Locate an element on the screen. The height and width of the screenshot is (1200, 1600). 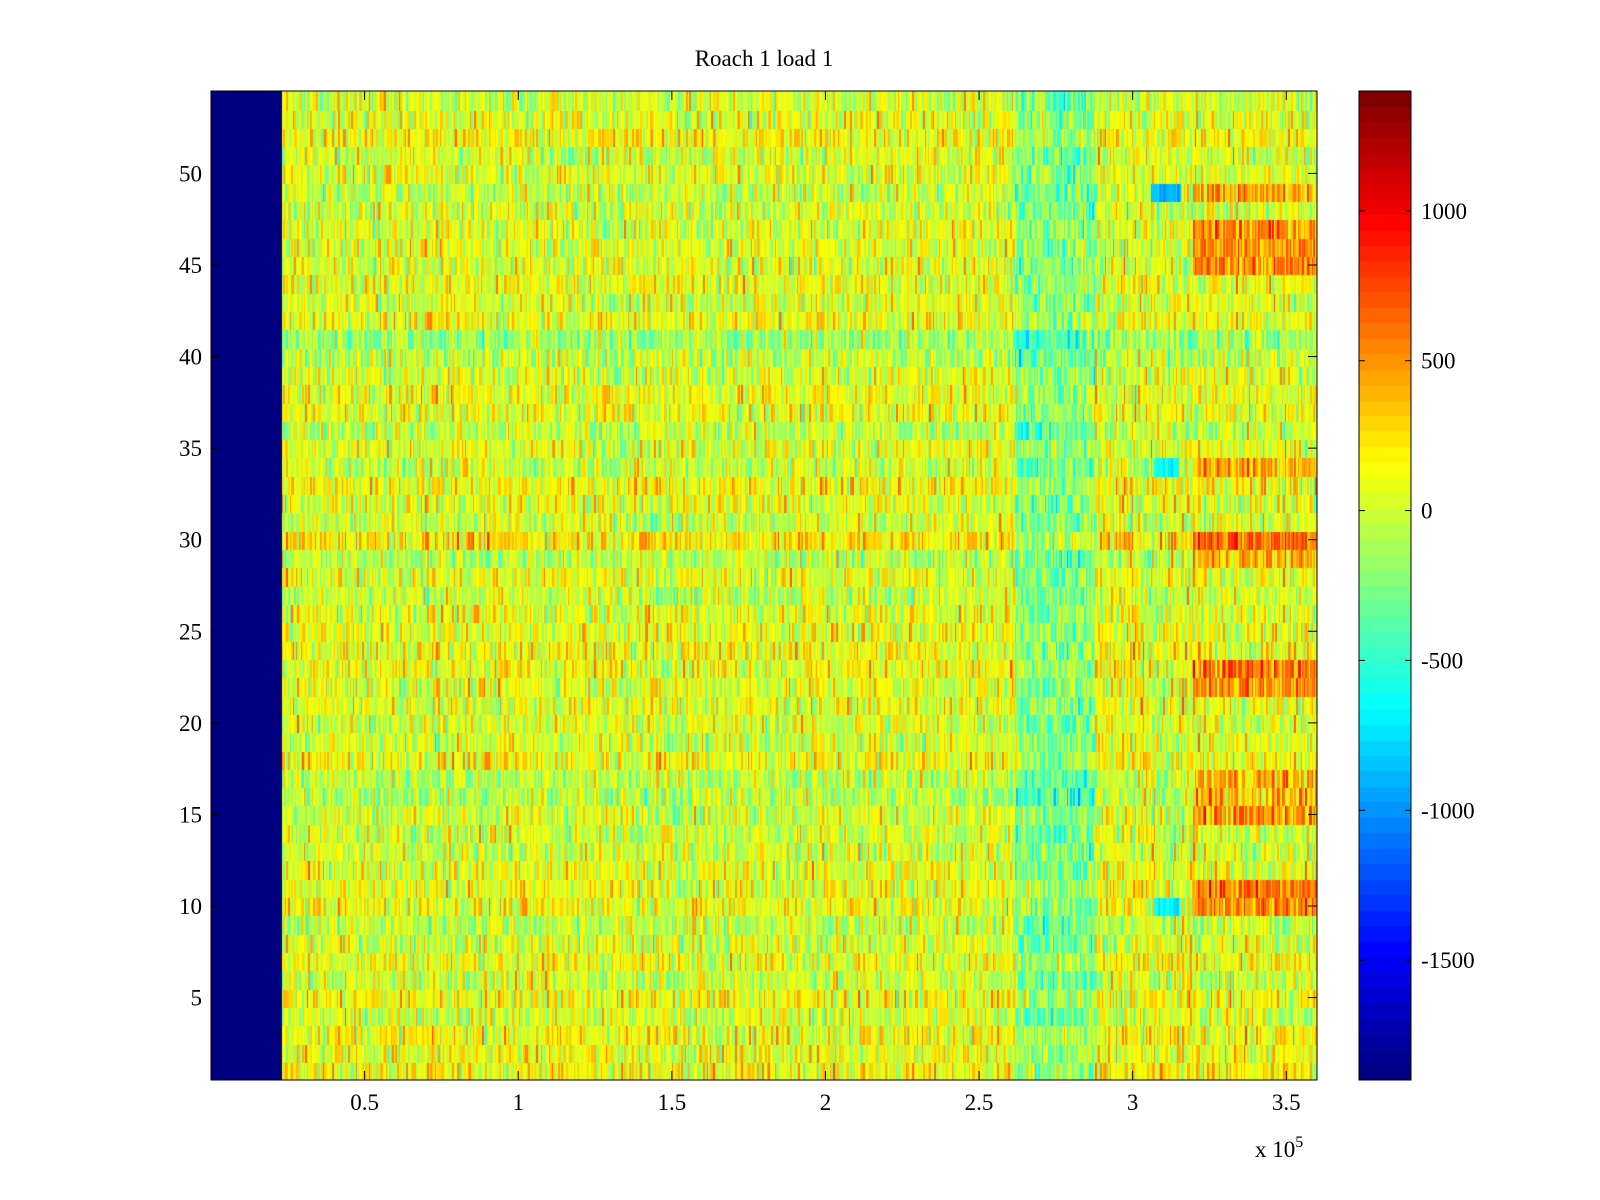
x-tick-label: 2.5 is located at coordinates (979, 1102).